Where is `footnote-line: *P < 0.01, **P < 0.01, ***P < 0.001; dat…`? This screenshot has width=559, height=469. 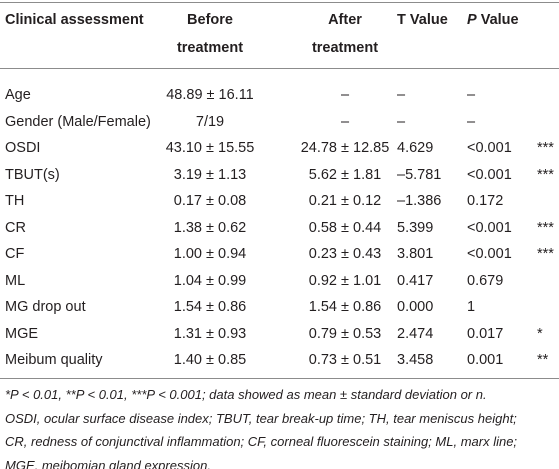 footnote-line: *P < 0.01, **P < 0.01, ***P < 0.001; dat… is located at coordinates (246, 394).